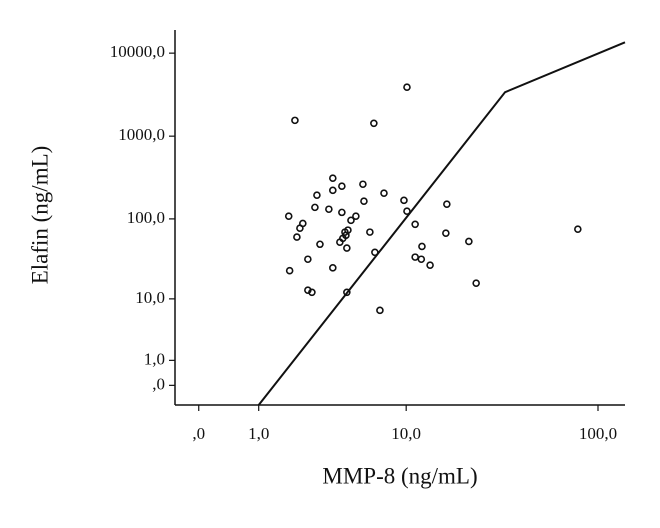  What do you see at coordinates (39, 215) in the screenshot?
I see `y-axis-title: Elafin (ng/mL)` at bounding box center [39, 215].